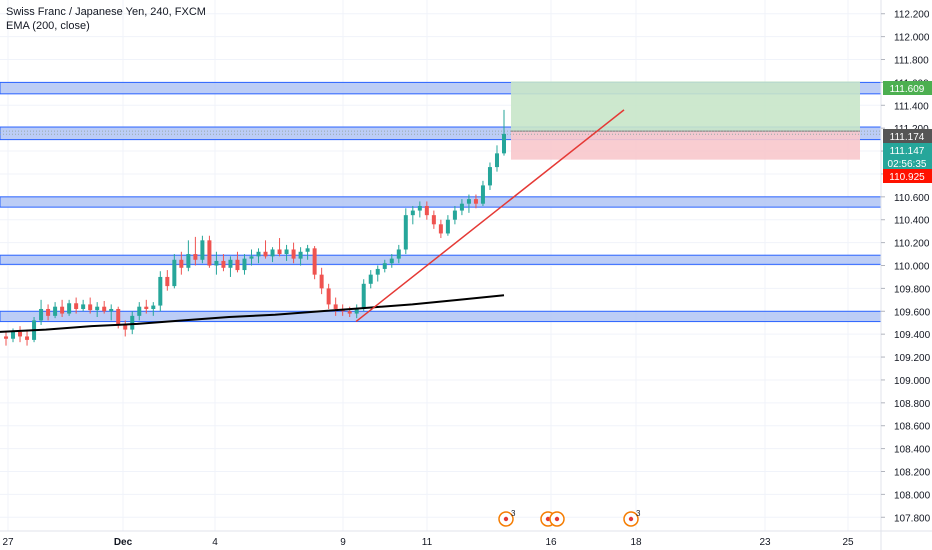  I want to click on indicator-label: EMA (200, close), so click(48, 26).